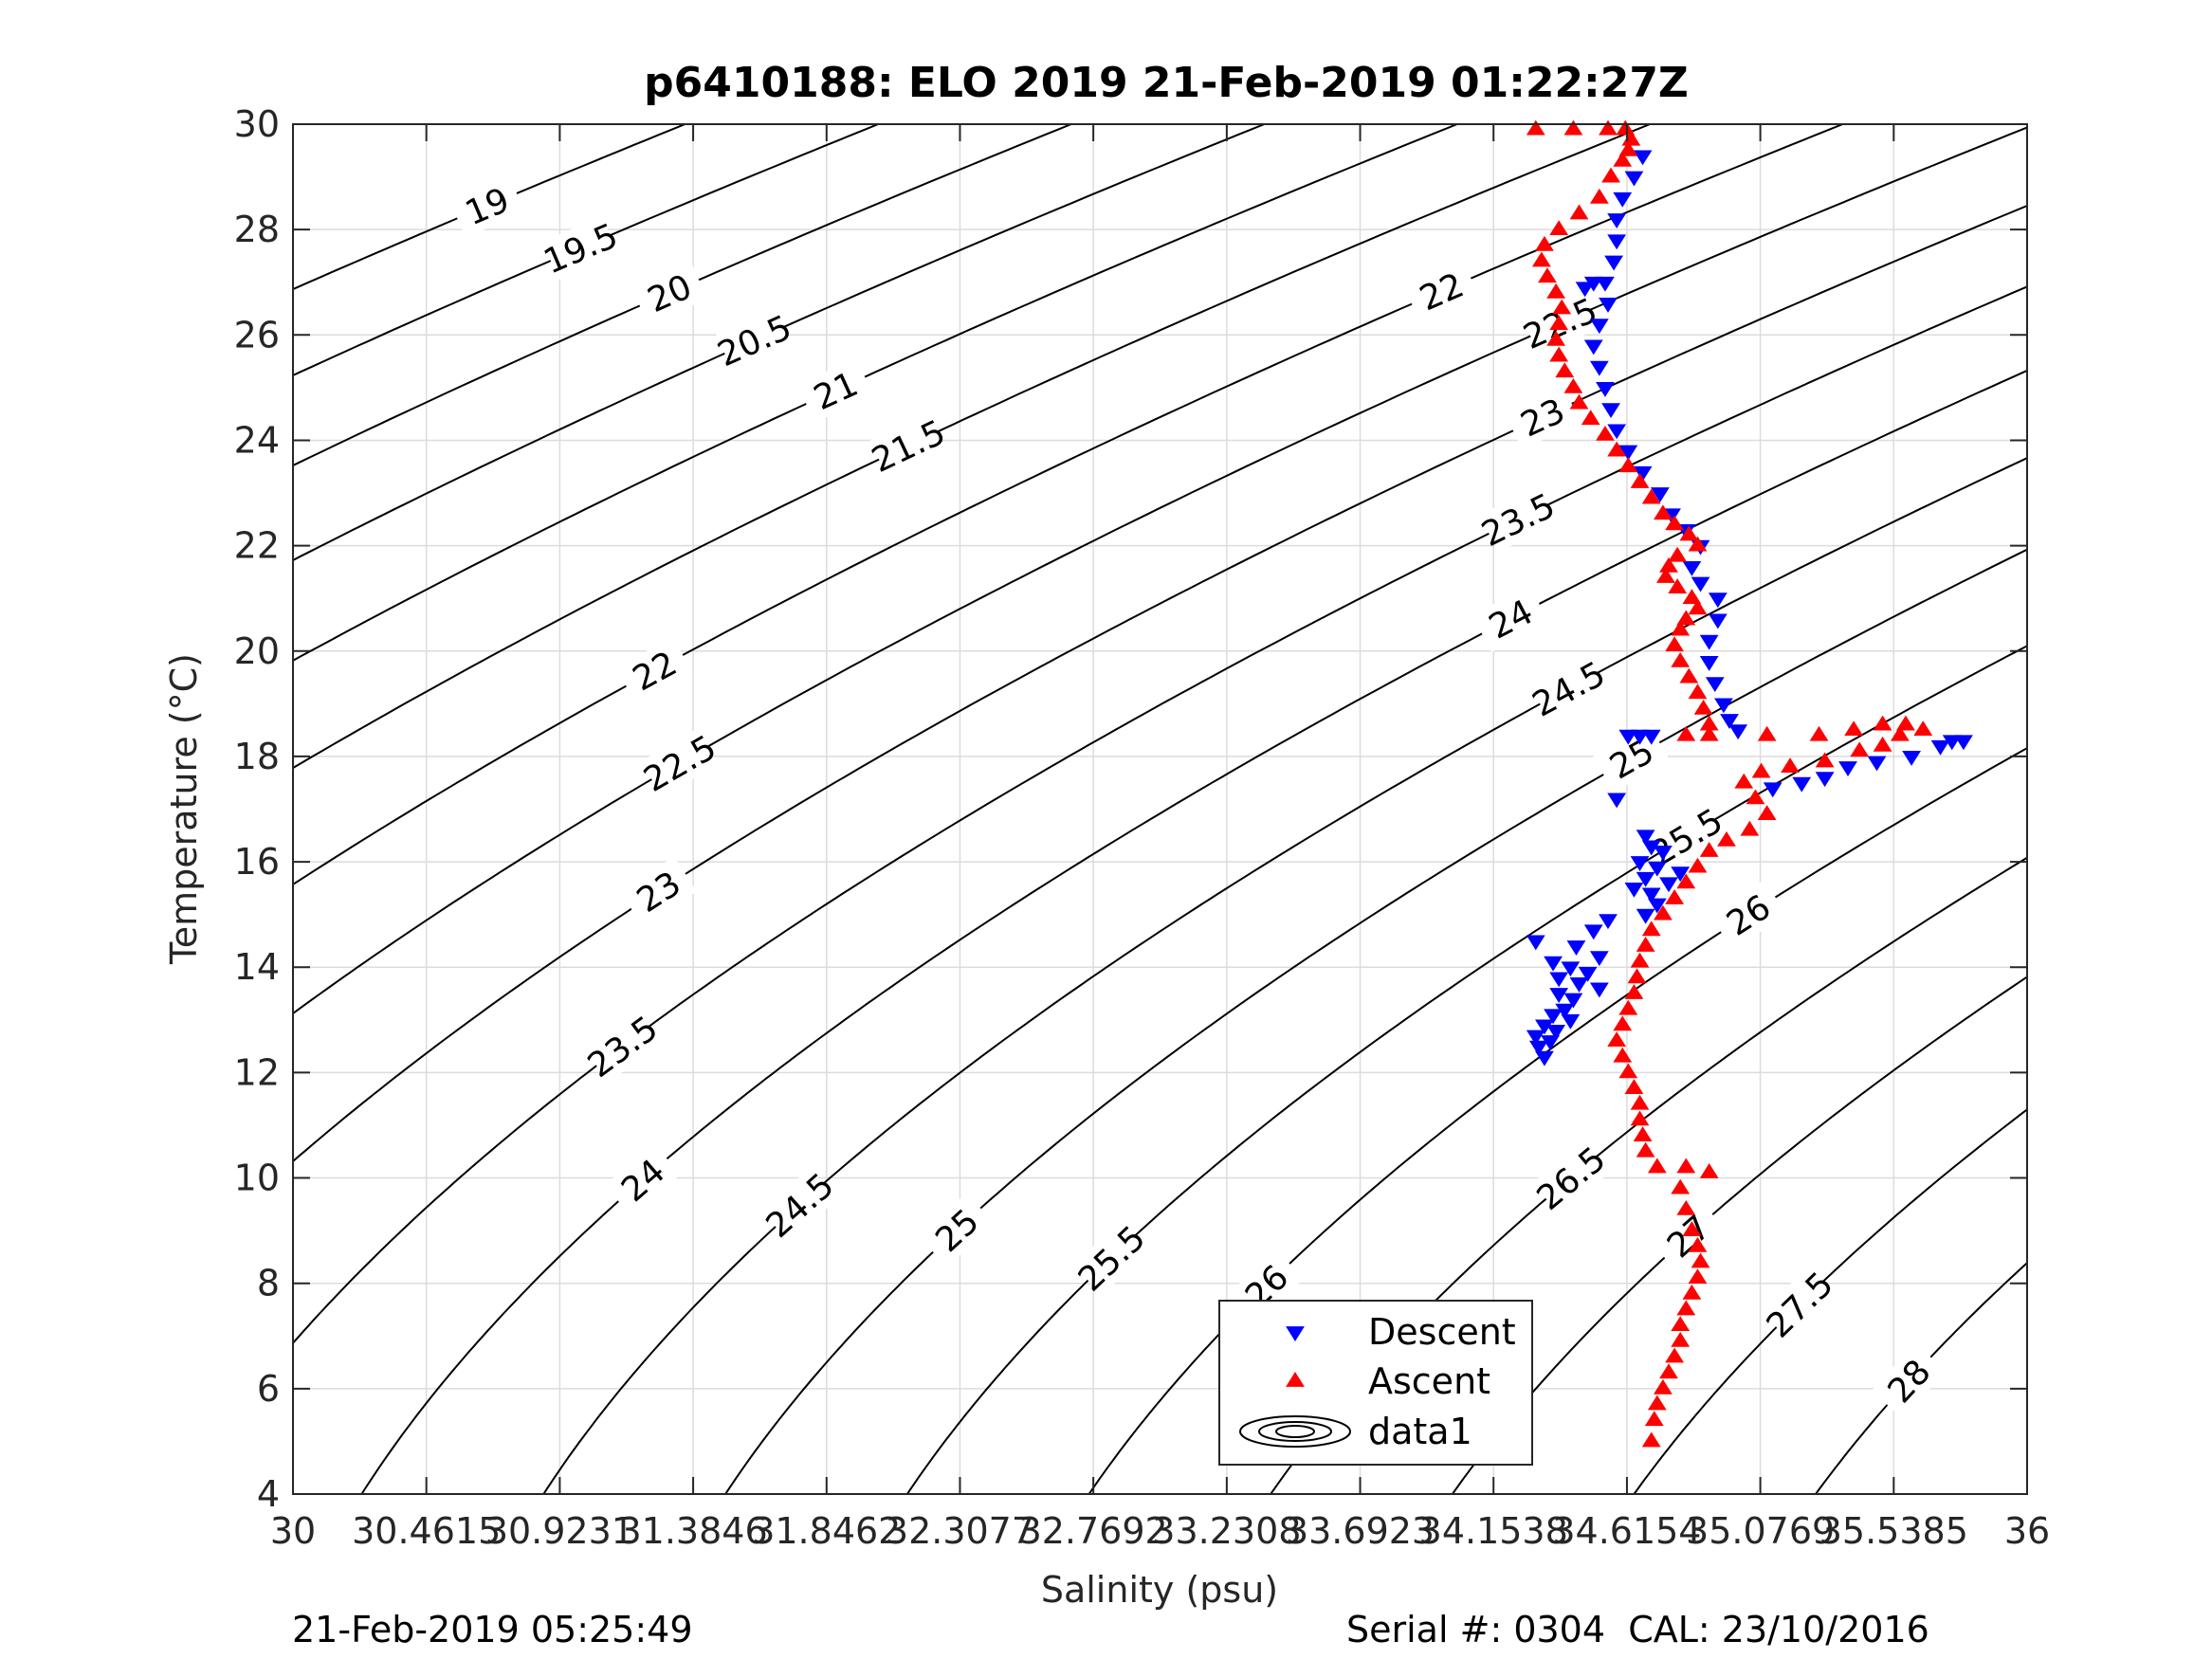 Image resolution: width=2212 pixels, height=1659 pixels. Describe the element at coordinates (268, 1389) in the screenshot. I see `y-tick-label: 6` at that location.